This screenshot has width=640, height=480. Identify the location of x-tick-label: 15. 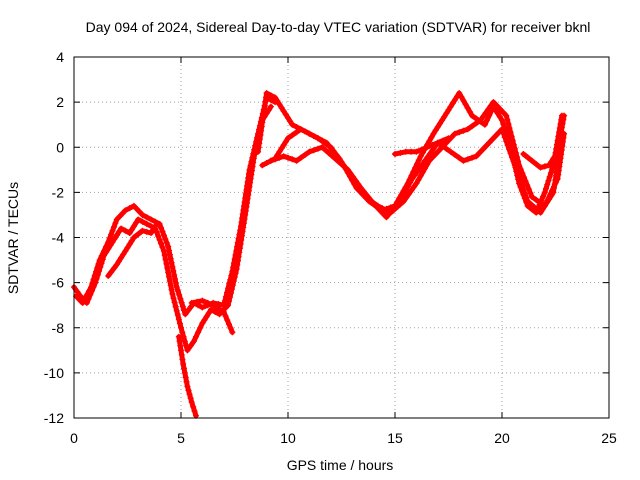
(395, 438).